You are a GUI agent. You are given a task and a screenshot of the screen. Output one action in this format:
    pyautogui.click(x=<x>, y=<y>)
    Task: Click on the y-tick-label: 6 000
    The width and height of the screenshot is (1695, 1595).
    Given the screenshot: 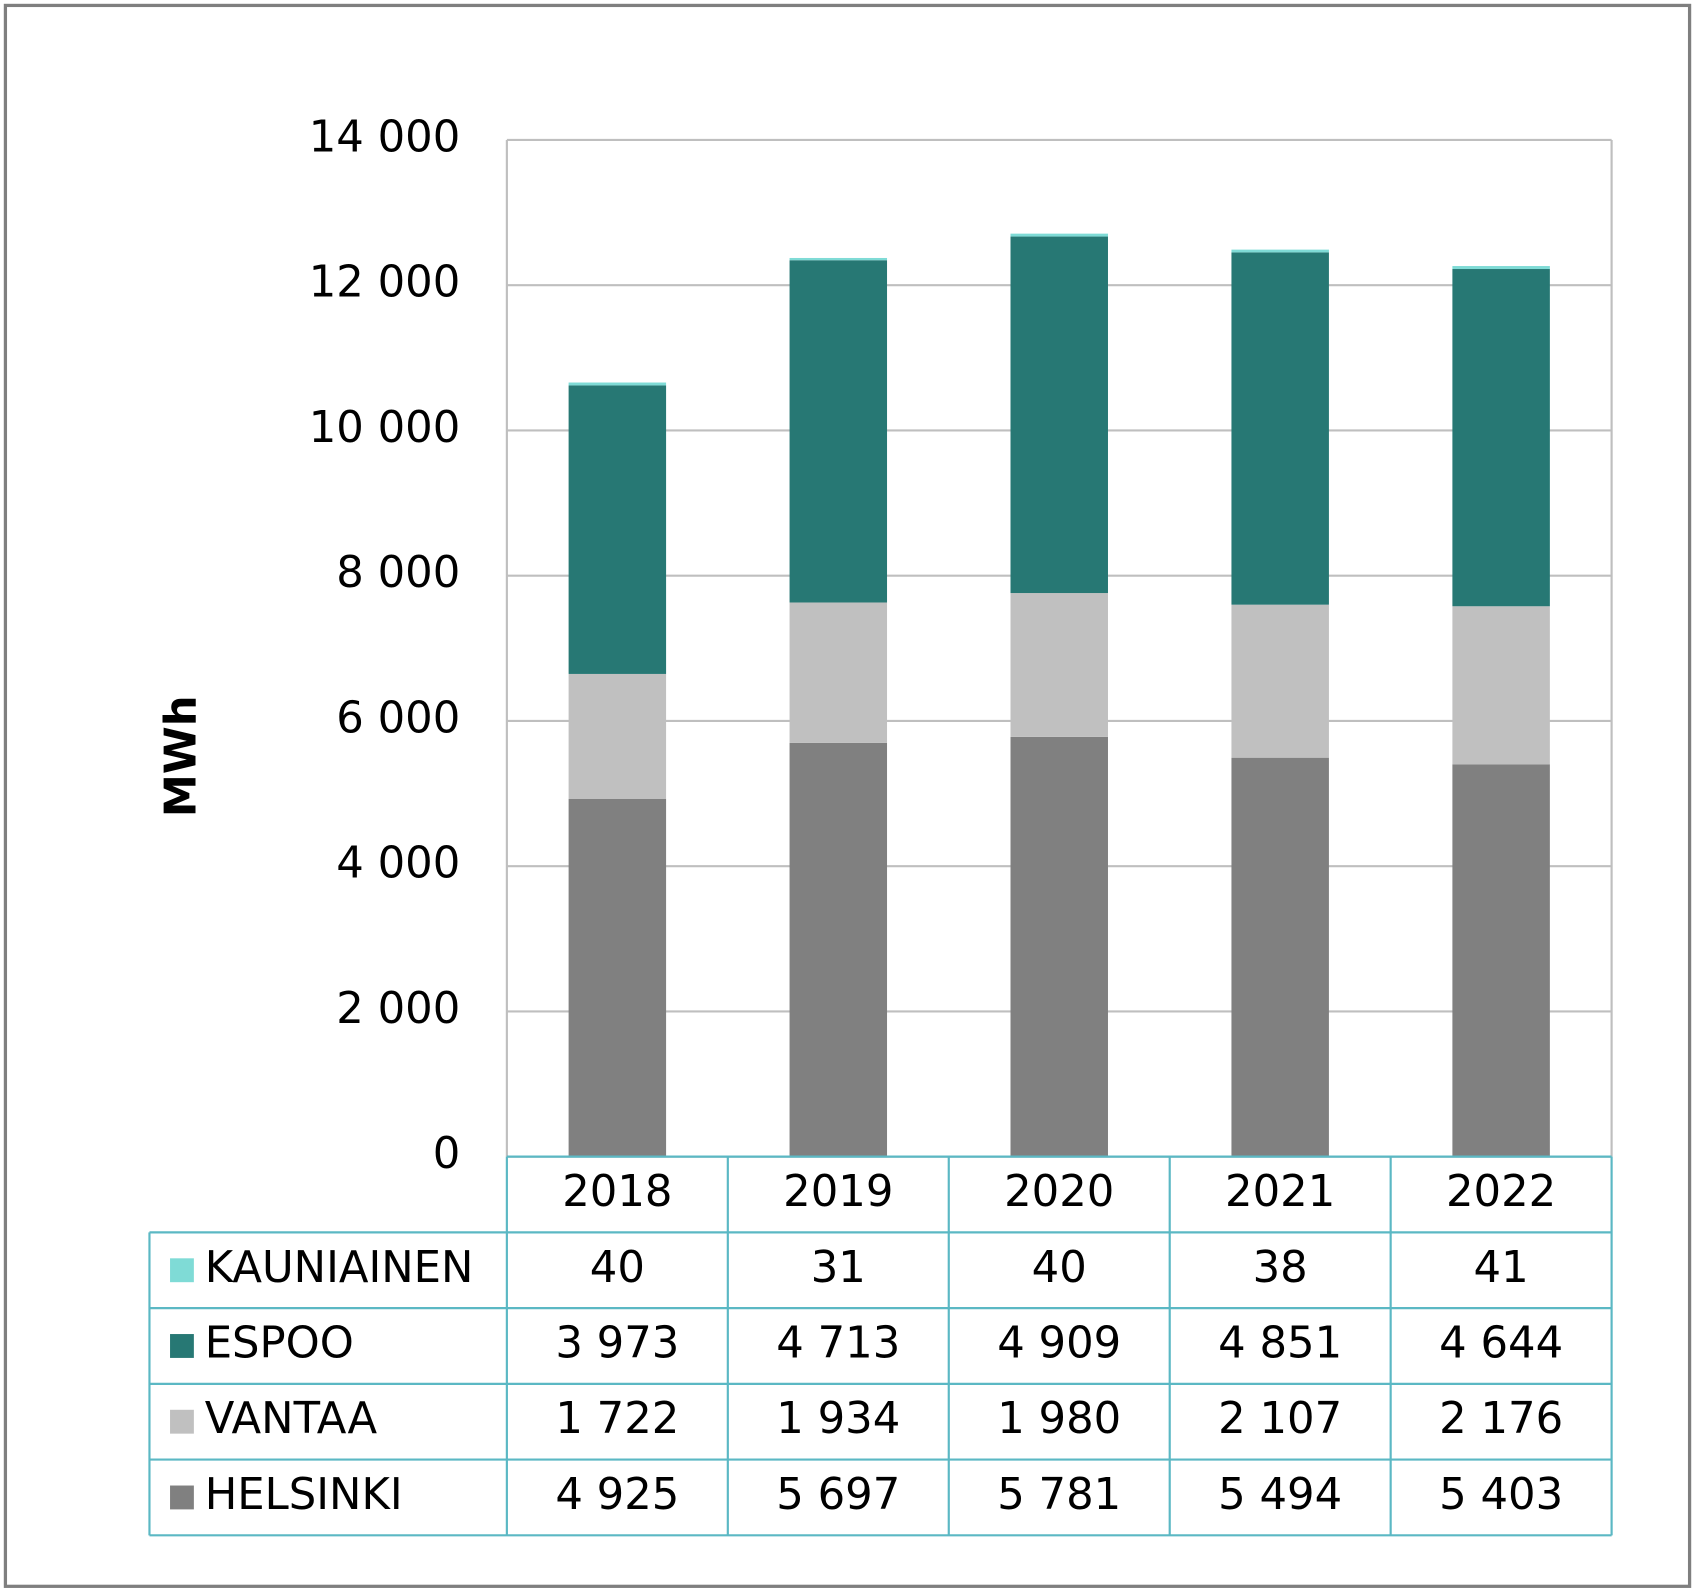 What is the action you would take?
    pyautogui.click(x=398, y=718)
    